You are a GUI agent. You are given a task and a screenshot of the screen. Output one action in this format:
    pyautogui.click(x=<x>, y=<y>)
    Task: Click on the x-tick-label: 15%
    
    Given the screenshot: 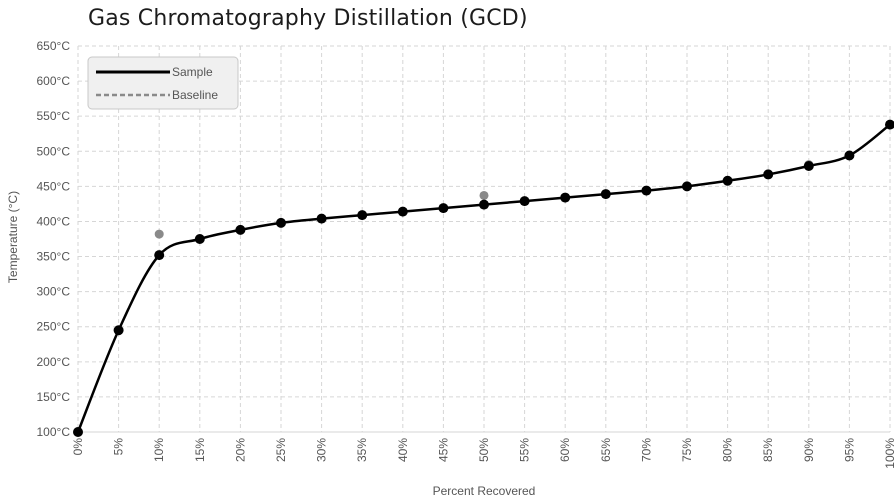 What is the action you would take?
    pyautogui.click(x=200, y=450)
    